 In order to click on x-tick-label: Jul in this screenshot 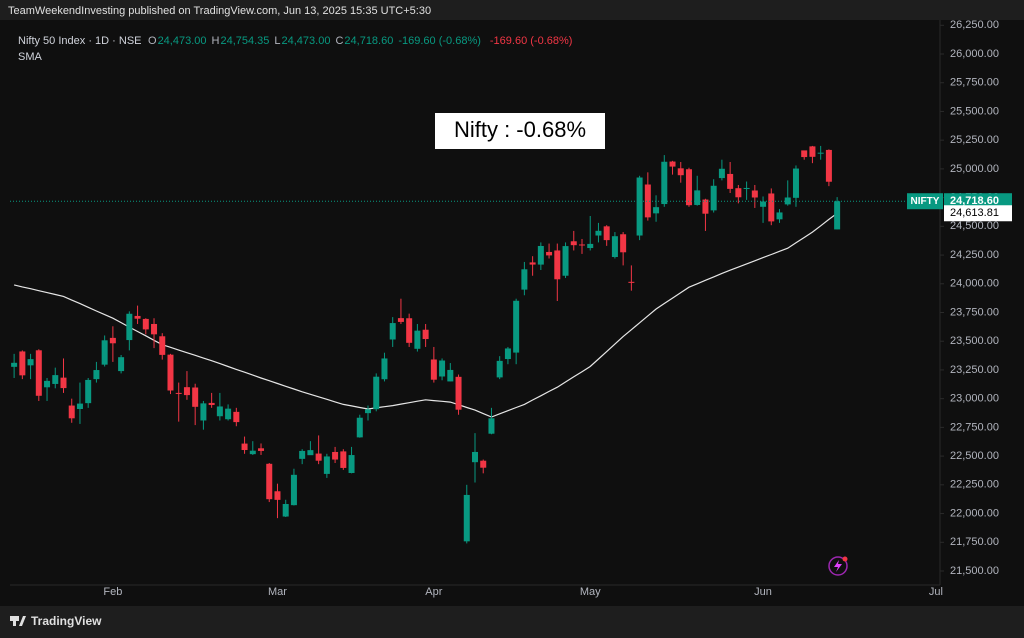, I will do `click(936, 592)`.